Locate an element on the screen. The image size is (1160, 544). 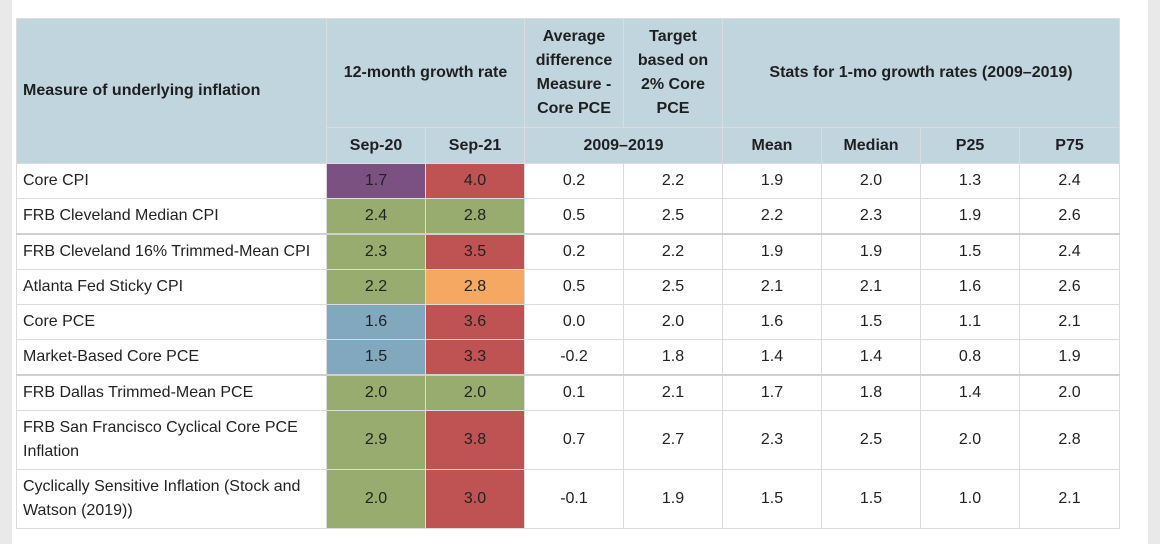
p25-cell: 1.5 is located at coordinates (970, 251).